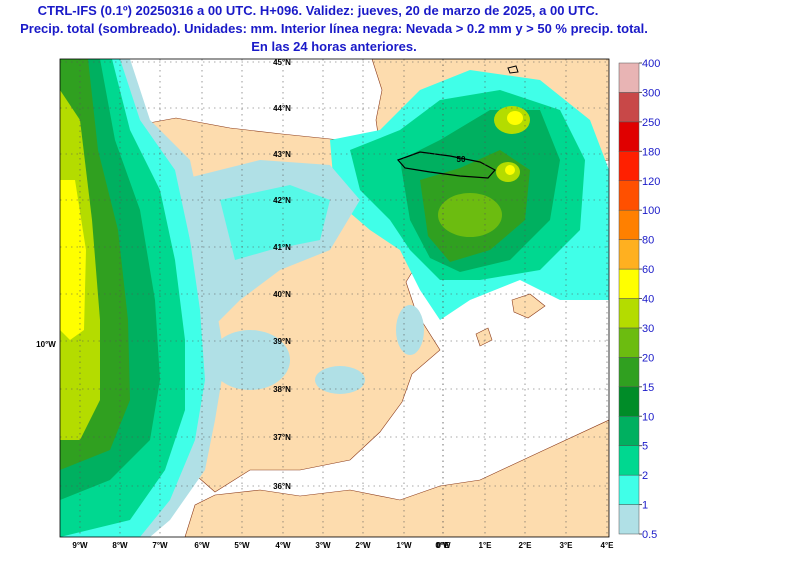 This screenshot has width=800, height=571. What do you see at coordinates (645, 447) in the screenshot?
I see `colorbar-label: 5` at bounding box center [645, 447].